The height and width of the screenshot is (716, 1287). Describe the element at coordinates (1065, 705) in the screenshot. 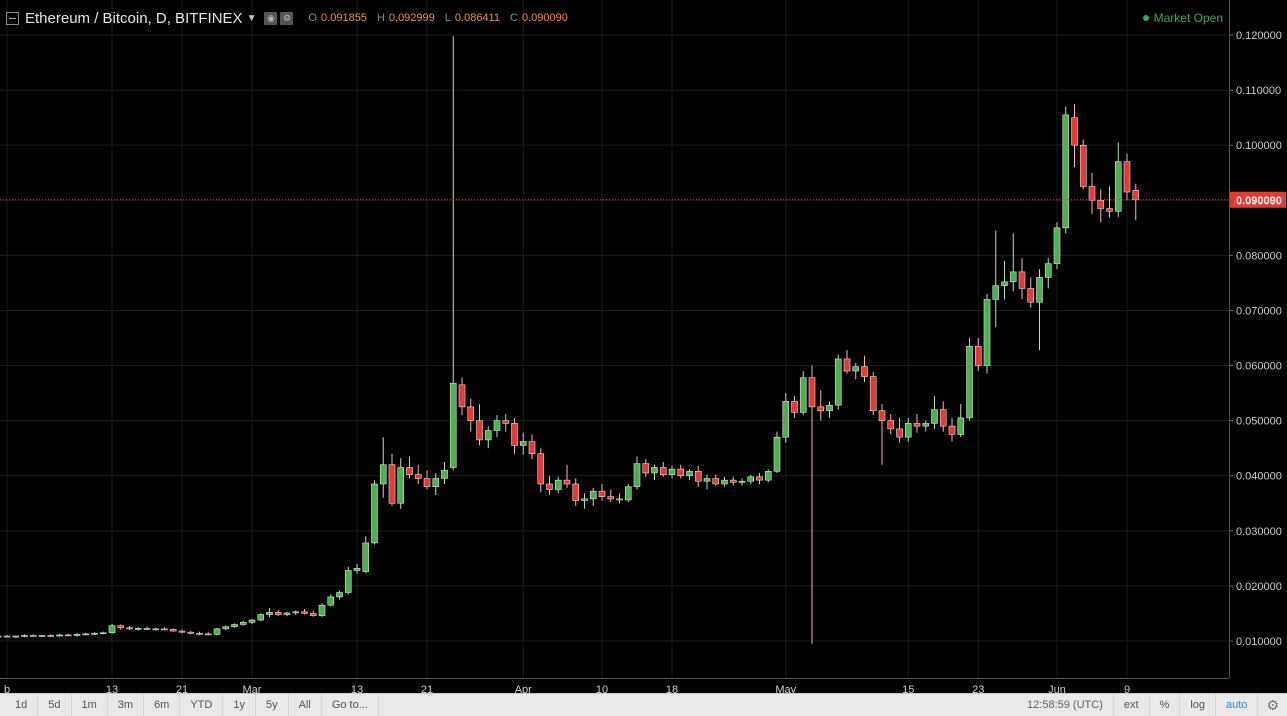

I see `clock-time: 12:58:59 (UTC)` at that location.